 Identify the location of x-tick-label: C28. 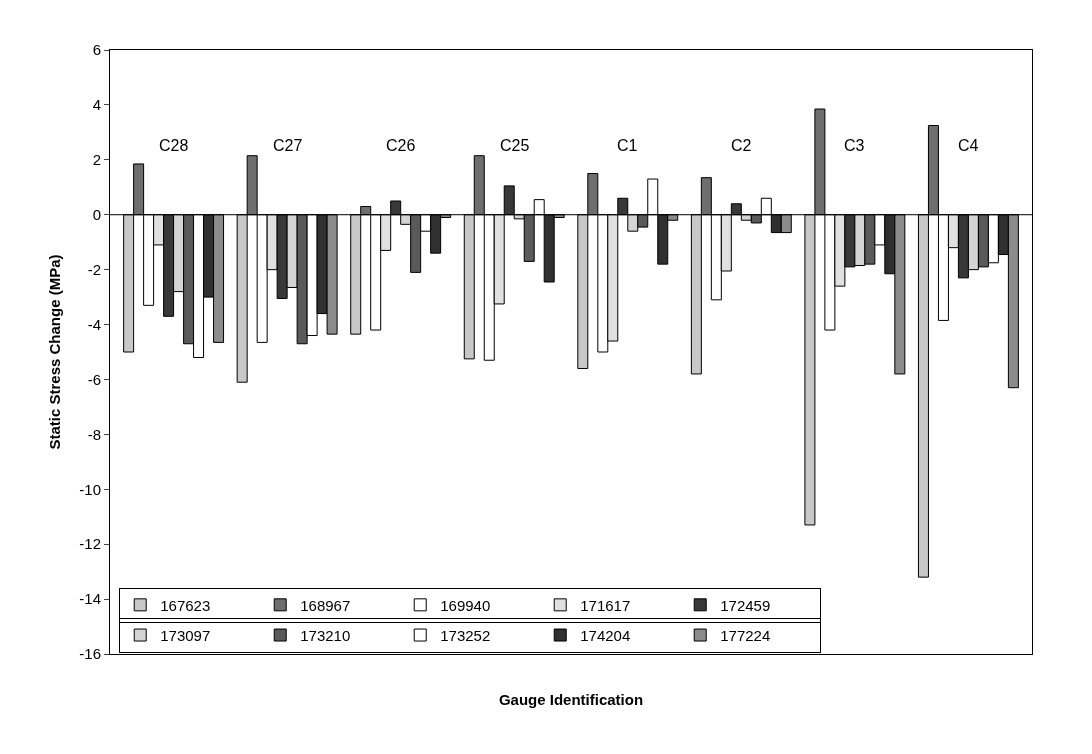
(174, 145).